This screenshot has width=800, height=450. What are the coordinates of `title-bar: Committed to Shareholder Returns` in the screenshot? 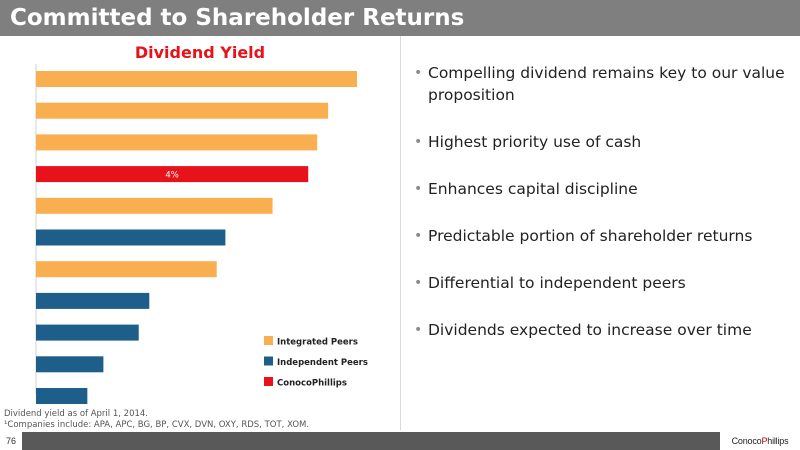 It's located at (400, 18).